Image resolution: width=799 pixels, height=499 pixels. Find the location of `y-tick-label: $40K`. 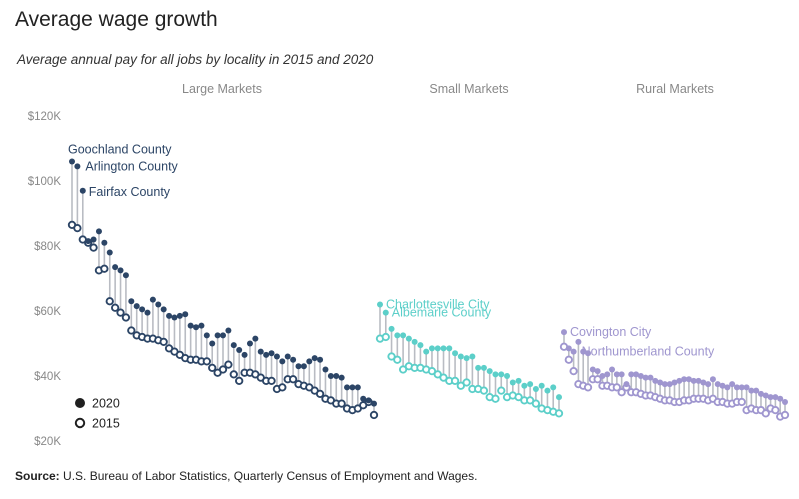

y-tick-label: $40K is located at coordinates (47, 377).